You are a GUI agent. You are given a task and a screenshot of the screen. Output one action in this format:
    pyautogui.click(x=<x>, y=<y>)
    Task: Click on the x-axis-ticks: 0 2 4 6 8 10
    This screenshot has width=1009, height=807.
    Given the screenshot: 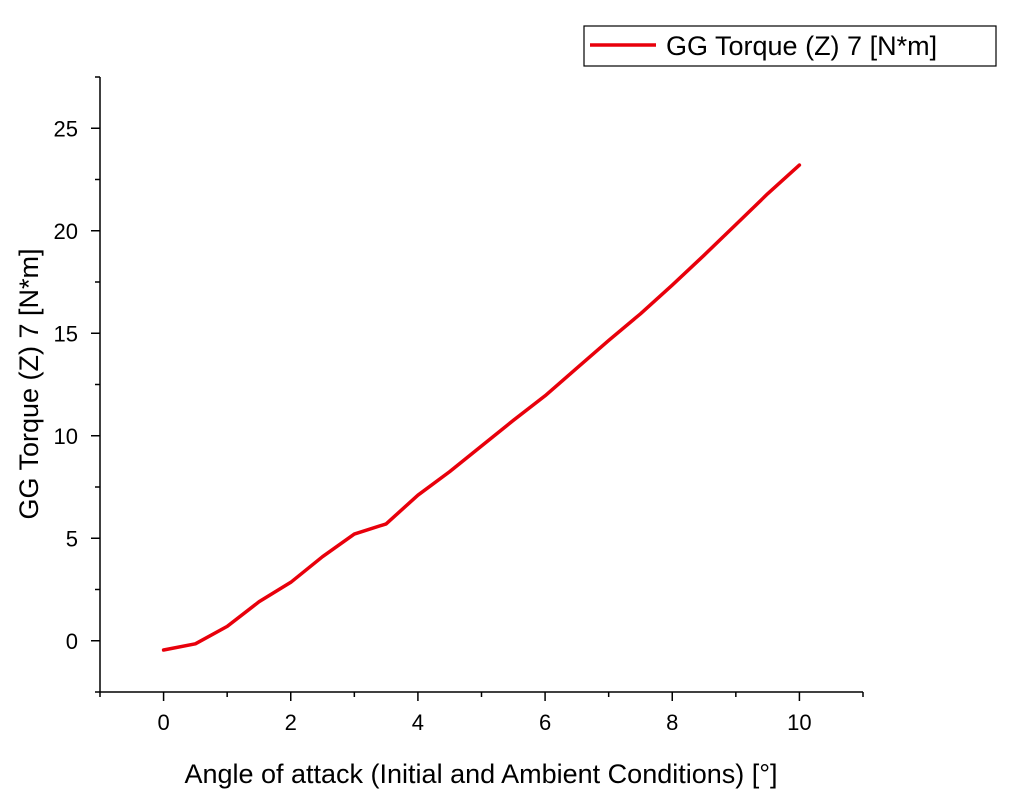 What is the action you would take?
    pyautogui.click(x=481, y=713)
    